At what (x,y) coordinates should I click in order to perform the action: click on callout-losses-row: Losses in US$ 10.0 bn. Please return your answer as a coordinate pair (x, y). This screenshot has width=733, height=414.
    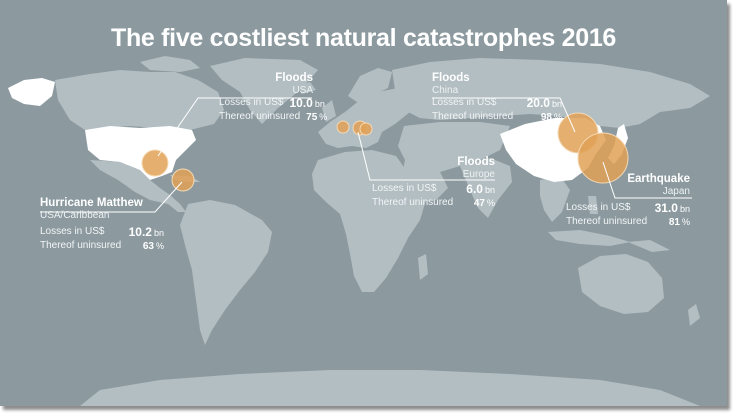
    Looking at the image, I should click on (272, 103).